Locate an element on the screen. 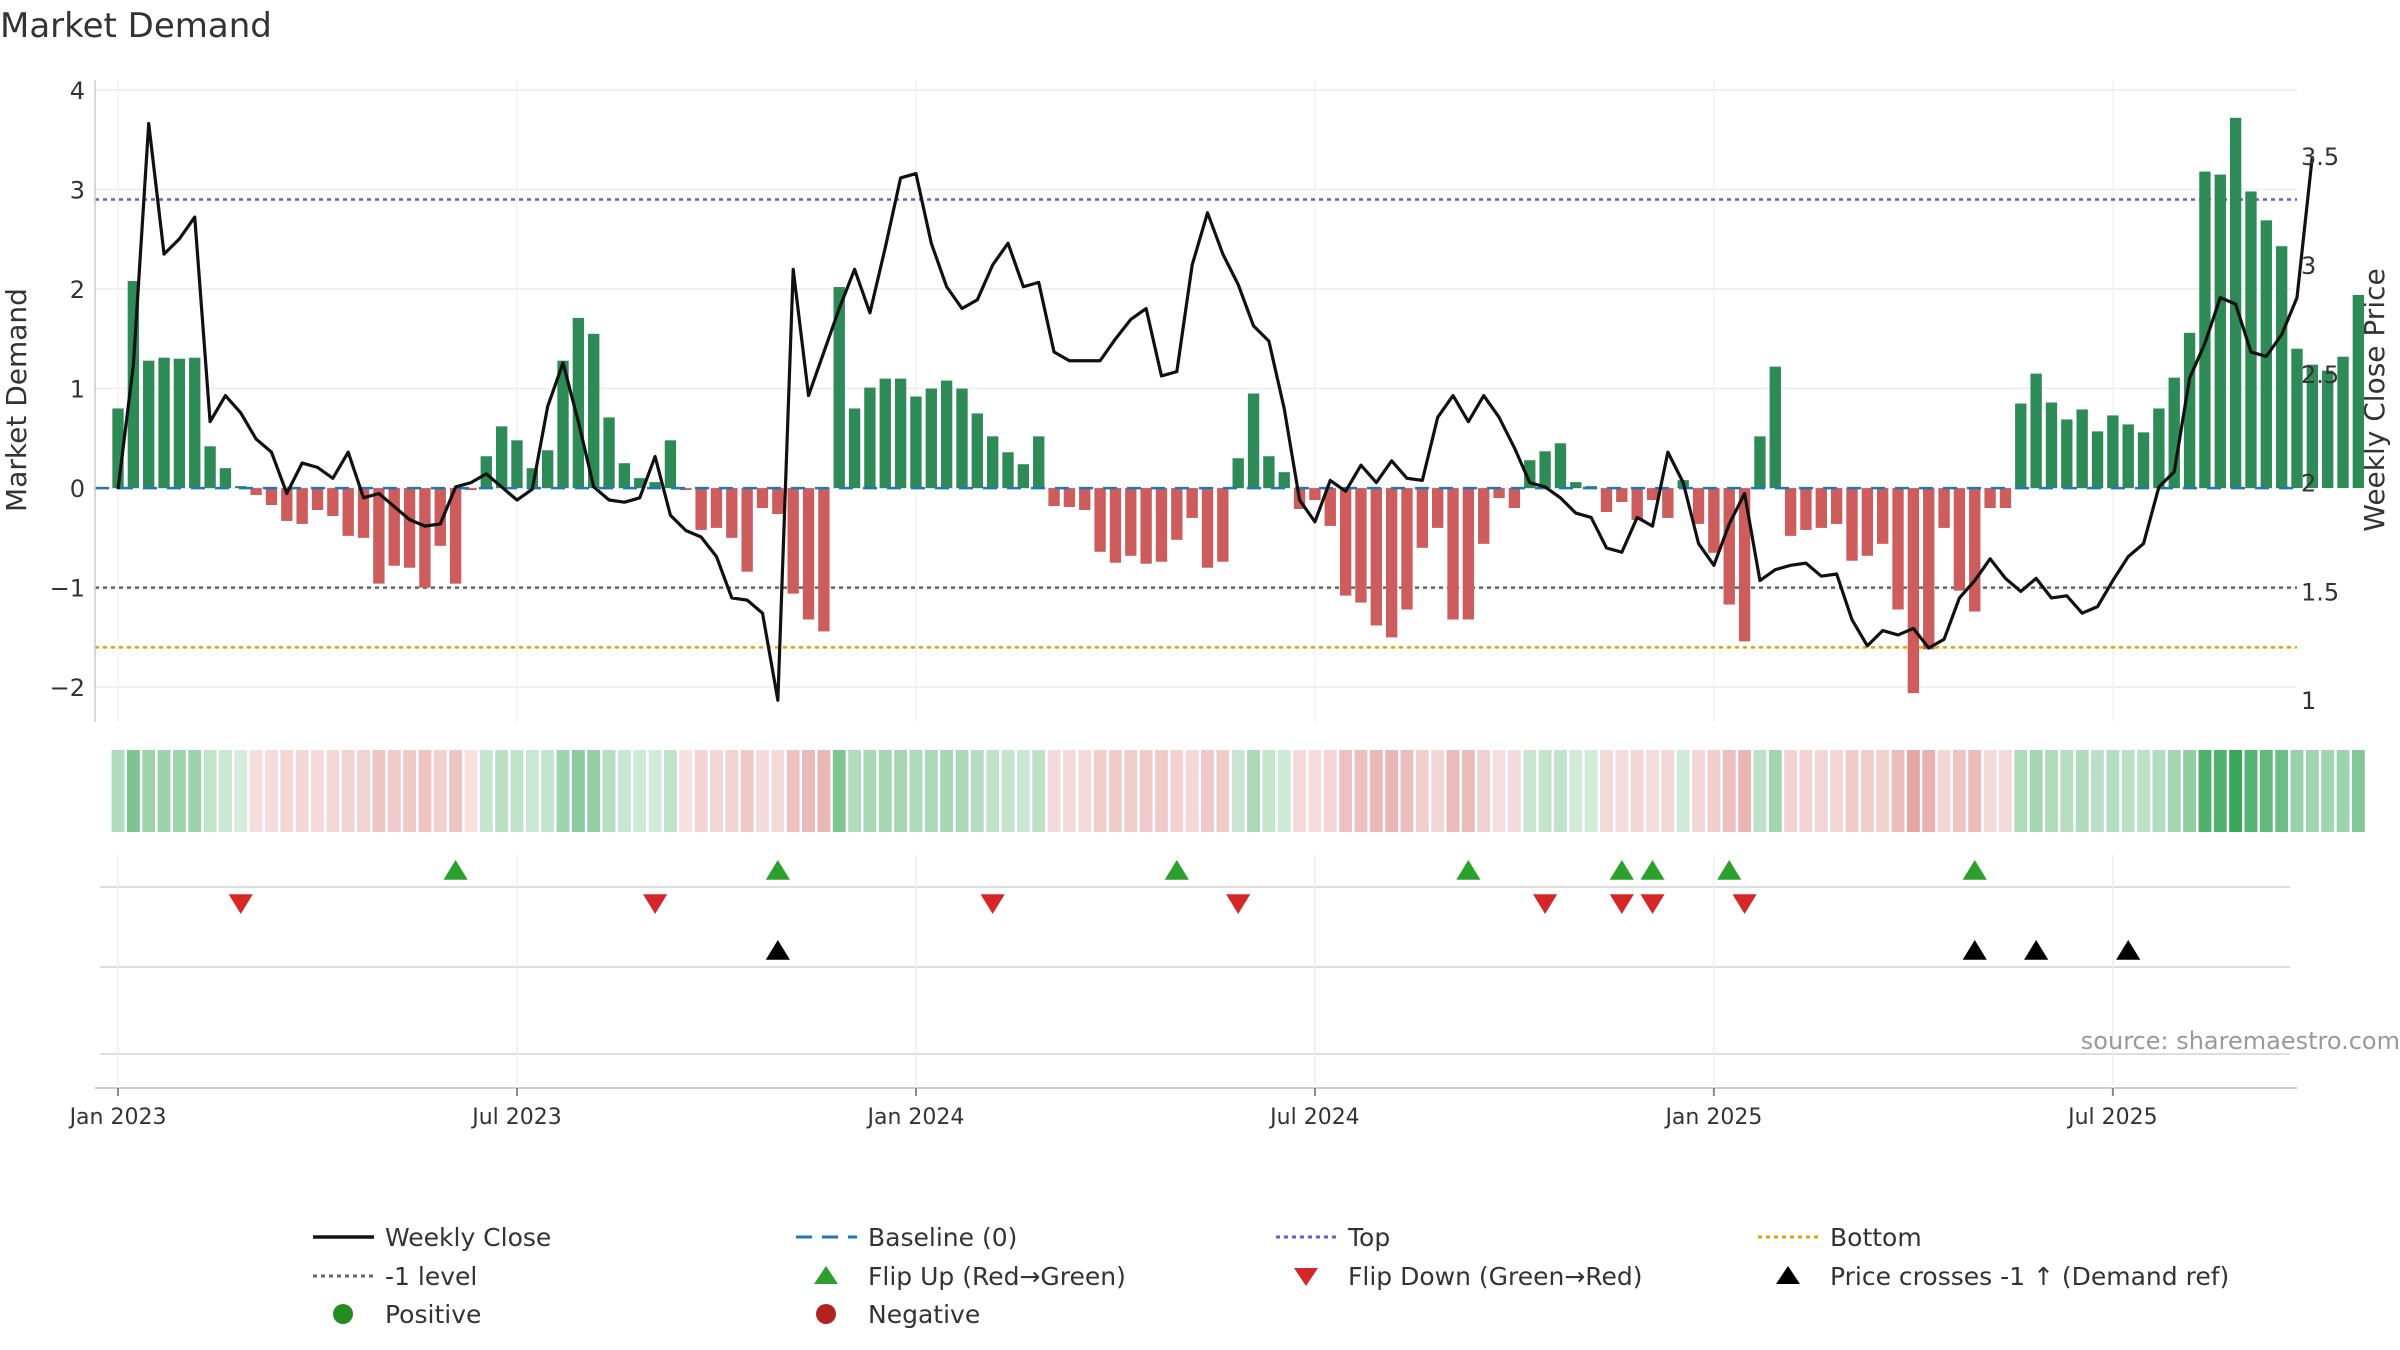  legend-label: -1 level is located at coordinates (431, 1276).